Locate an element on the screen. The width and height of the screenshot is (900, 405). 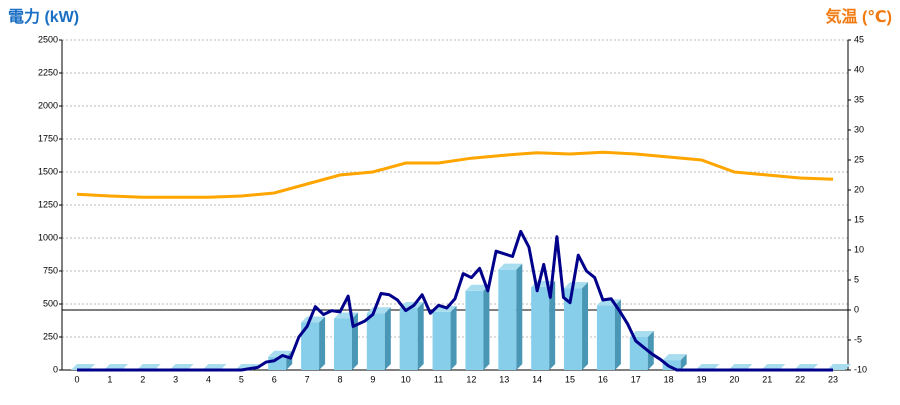
y2-tick-label: 25 is located at coordinates (859, 159).